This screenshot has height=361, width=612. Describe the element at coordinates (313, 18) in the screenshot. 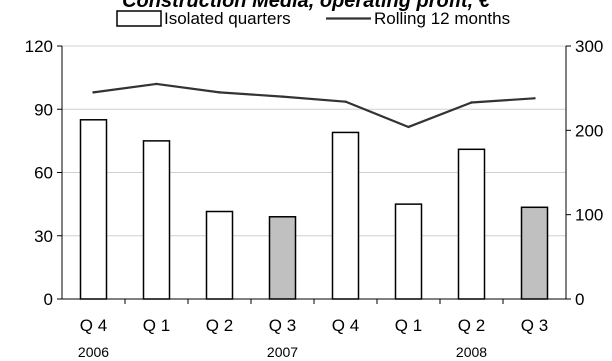

I see `legend: Isolated quarters Rolling 12 months` at that location.